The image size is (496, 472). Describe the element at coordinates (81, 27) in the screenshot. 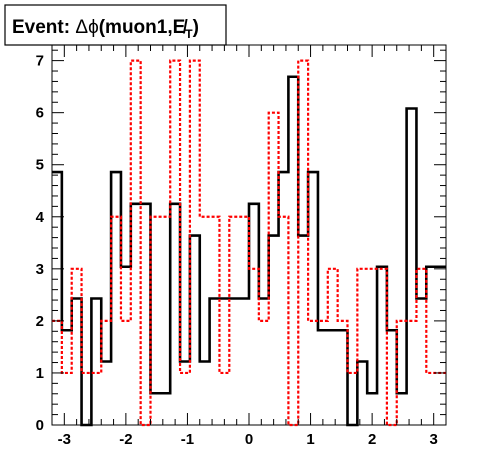

I see `title-delta: Δ` at that location.